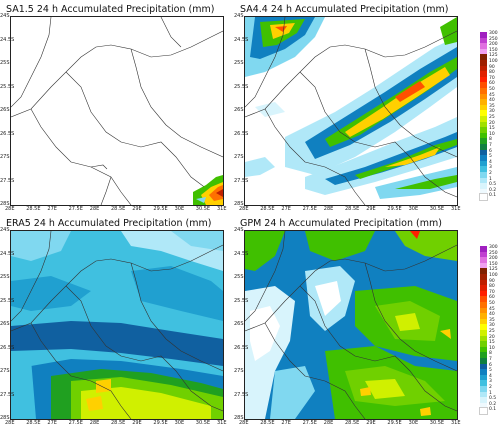 This screenshot has height=433, width=500. Describe the element at coordinates (492, 343) in the screenshot. I see `colorbar-level-label: 15` at that location.